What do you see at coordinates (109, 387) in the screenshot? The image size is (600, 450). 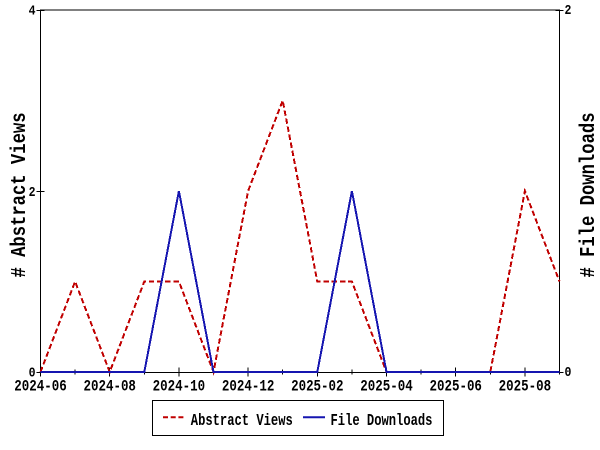 I see `svg-text: 2024-08` at bounding box center [109, 387].